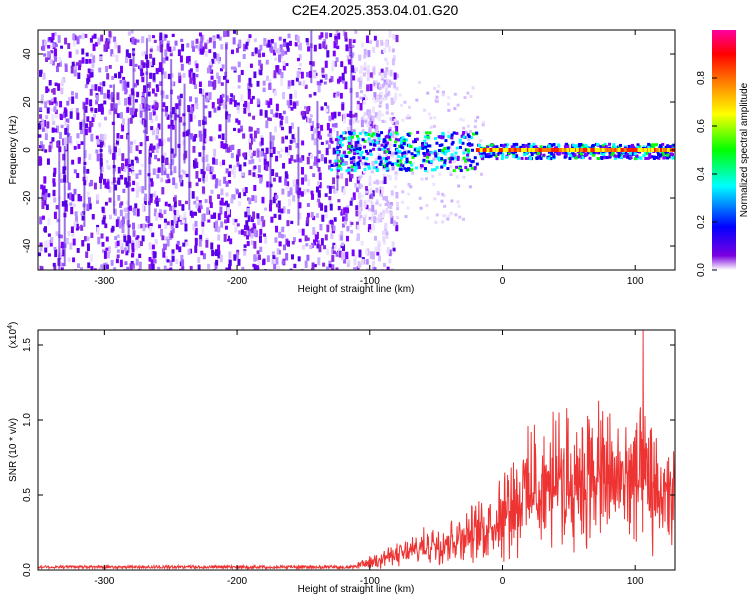  What do you see at coordinates (27, 150) in the screenshot?
I see `heatmap-y-tick-label: 0` at bounding box center [27, 150].